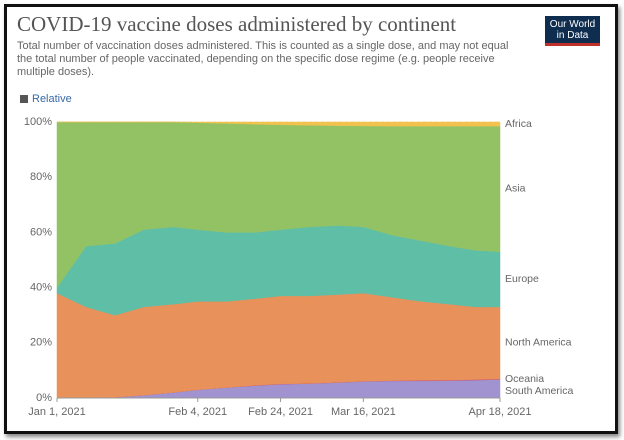 Image resolution: width=624 pixels, height=440 pixels. Describe the element at coordinates (52, 99) in the screenshot. I see `toggle-label: Relative` at that location.